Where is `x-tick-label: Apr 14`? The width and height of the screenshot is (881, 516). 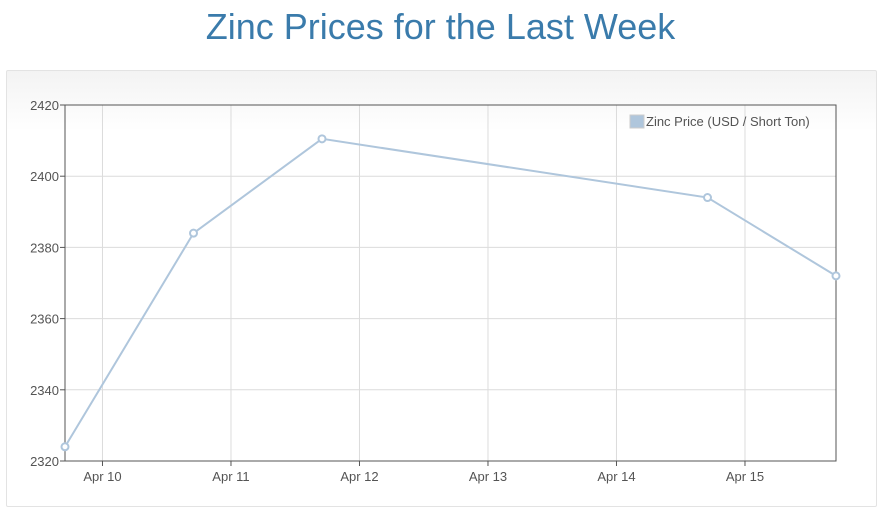 x-tick-label: Apr 14 is located at coordinates (616, 476).